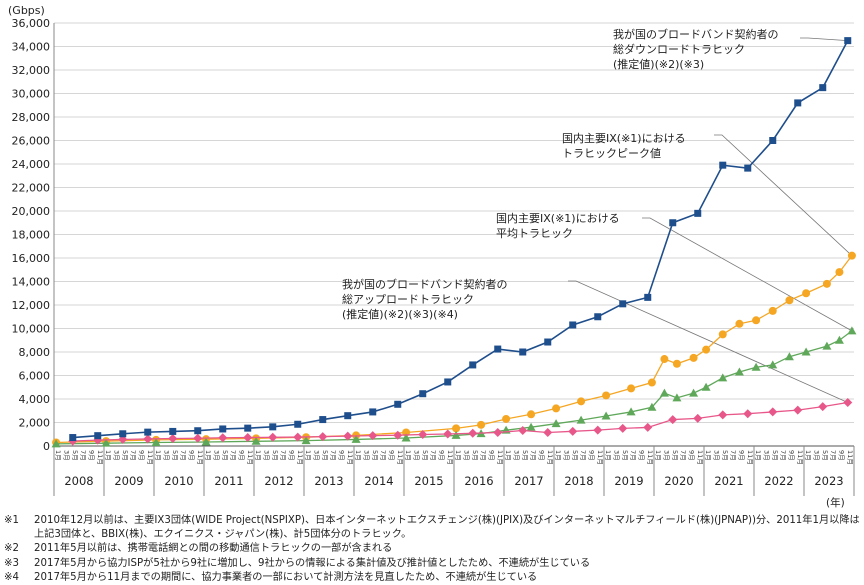 This screenshot has height=585, width=864. Describe the element at coordinates (31, 211) in the screenshot. I see `y-tick-label: 20,000` at that location.